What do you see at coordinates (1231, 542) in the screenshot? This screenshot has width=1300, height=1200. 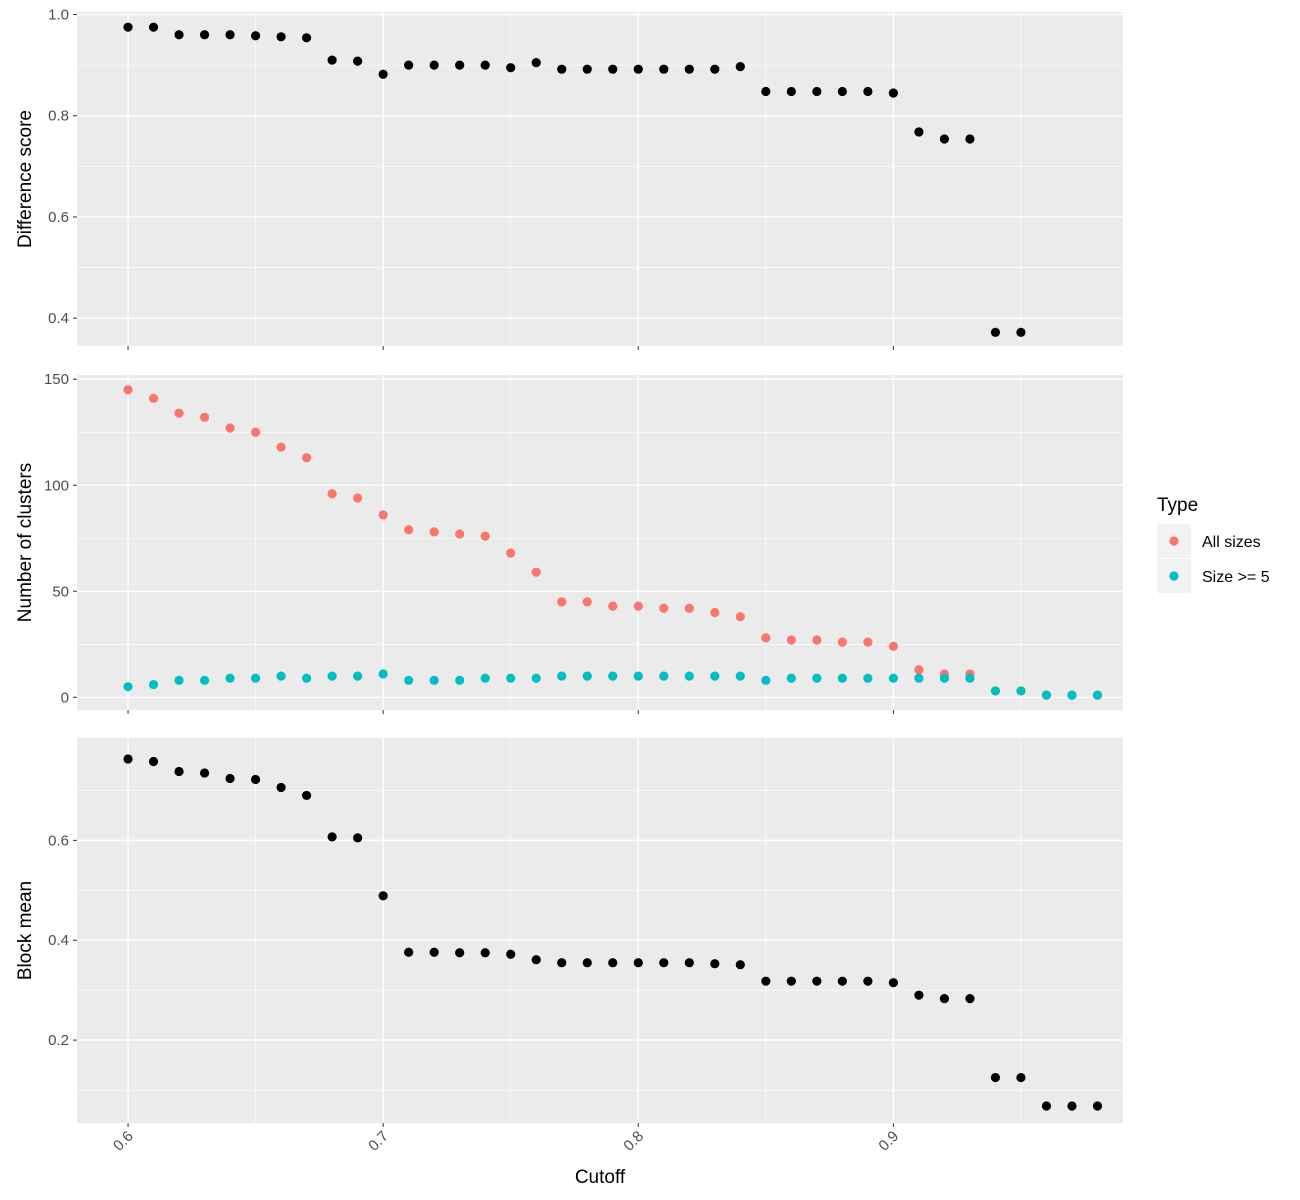 I see `legend-label: All sizes` at bounding box center [1231, 542].